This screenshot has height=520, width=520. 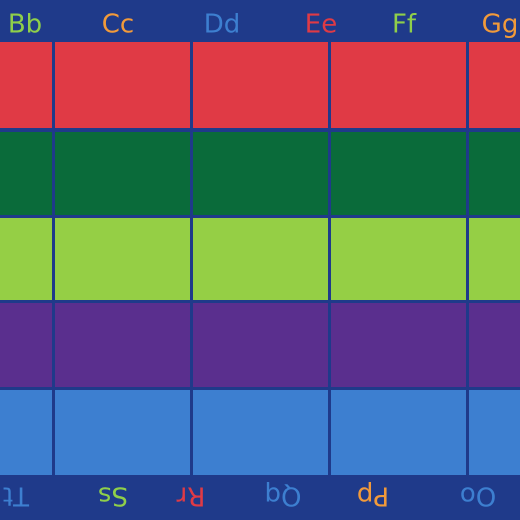 I want to click on letter: Ff, so click(x=404, y=25).